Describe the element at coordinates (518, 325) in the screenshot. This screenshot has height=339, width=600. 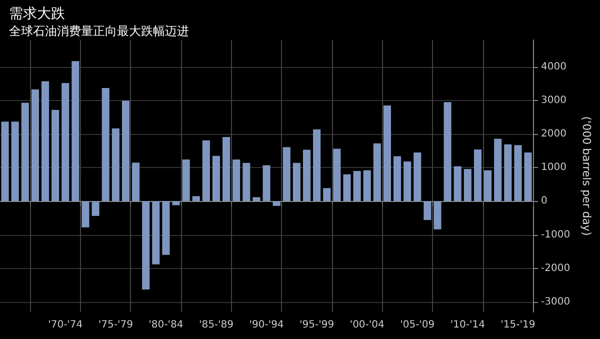
I see `x-tick-label: '15-'19` at that location.